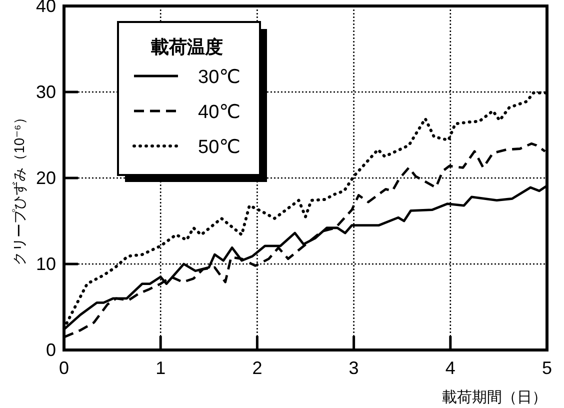  Describe the element at coordinates (219, 112) in the screenshot. I see `legend-label: 40℃` at that location.